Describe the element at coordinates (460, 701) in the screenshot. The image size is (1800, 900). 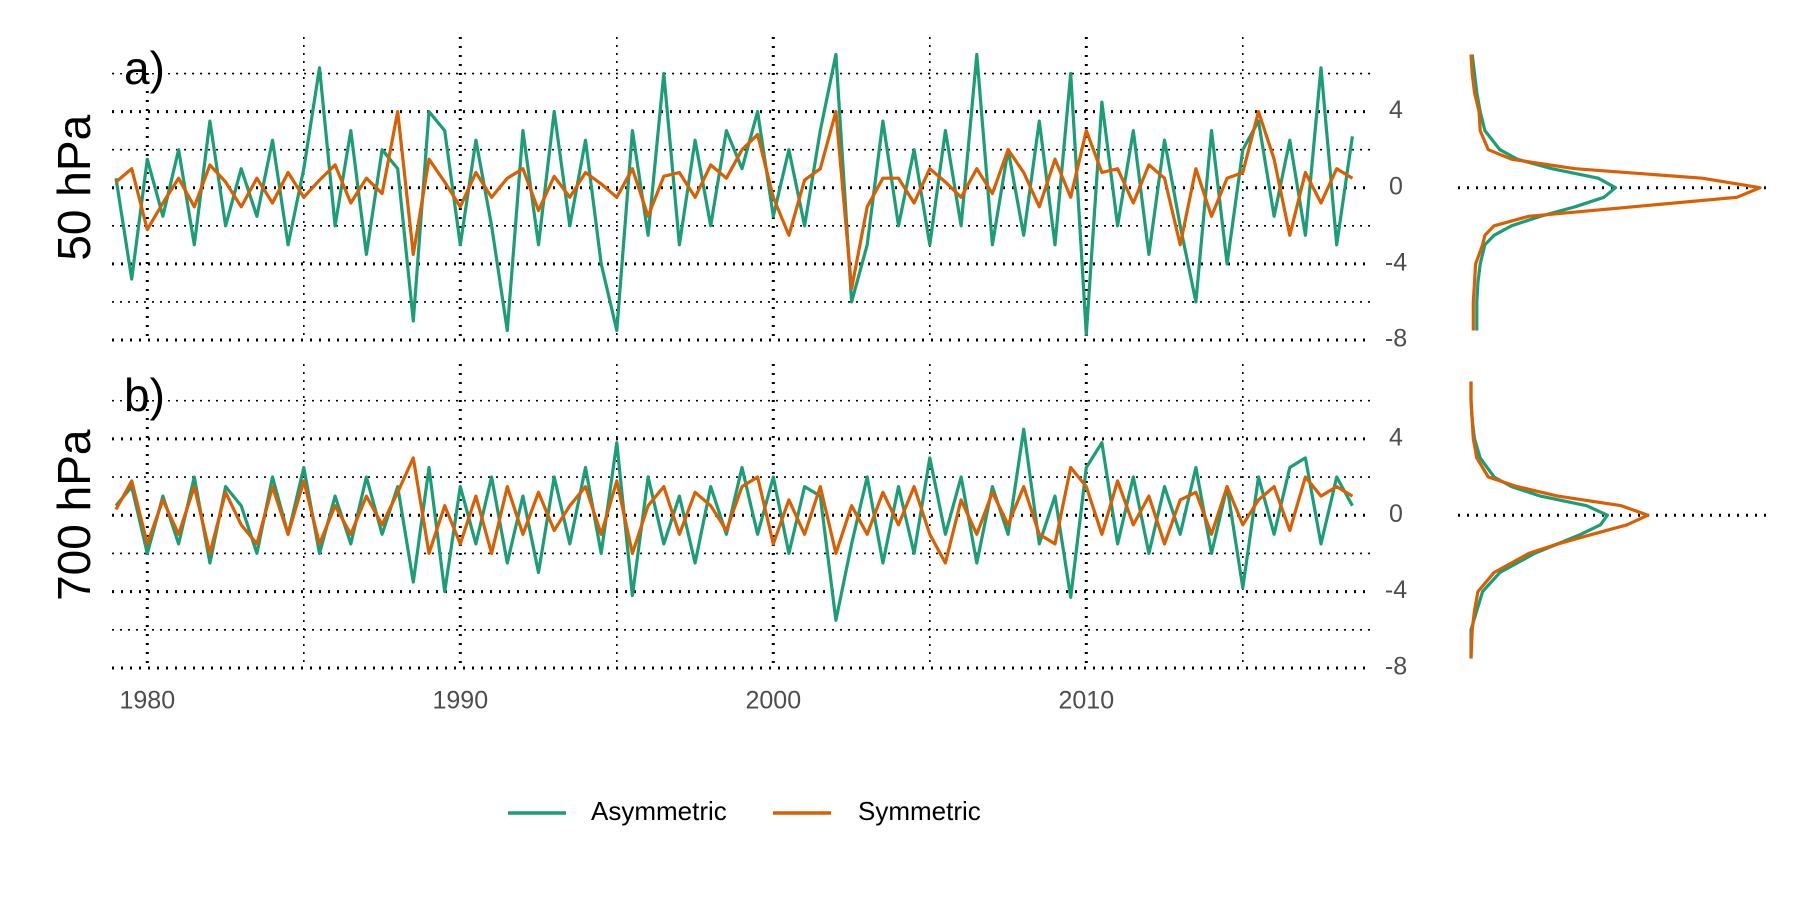
I see `x-tick-label: 1990` at that location.